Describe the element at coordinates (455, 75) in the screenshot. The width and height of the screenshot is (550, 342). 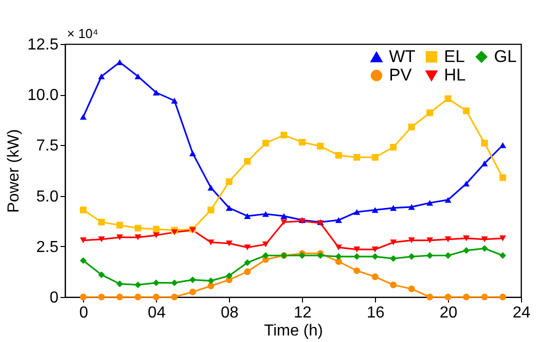
I see `legend-label: HL` at that location.